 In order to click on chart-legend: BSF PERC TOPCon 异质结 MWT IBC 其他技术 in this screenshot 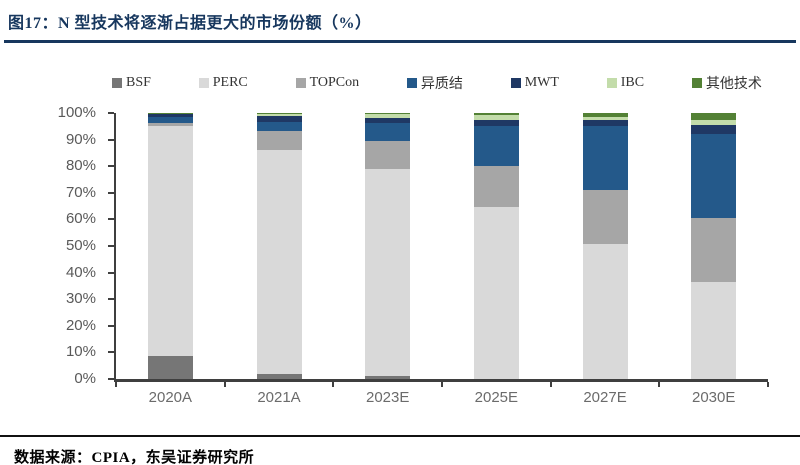, I will do `click(437, 83)`.